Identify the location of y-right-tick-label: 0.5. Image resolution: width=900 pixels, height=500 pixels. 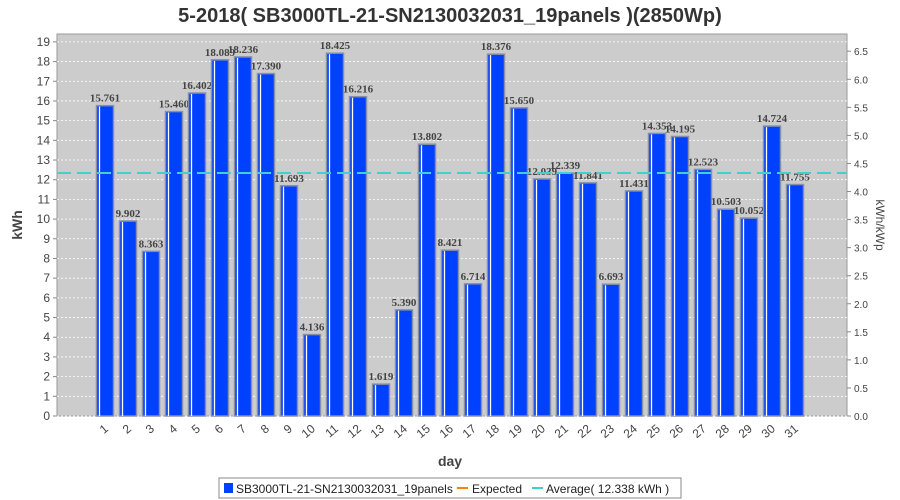
(861, 389).